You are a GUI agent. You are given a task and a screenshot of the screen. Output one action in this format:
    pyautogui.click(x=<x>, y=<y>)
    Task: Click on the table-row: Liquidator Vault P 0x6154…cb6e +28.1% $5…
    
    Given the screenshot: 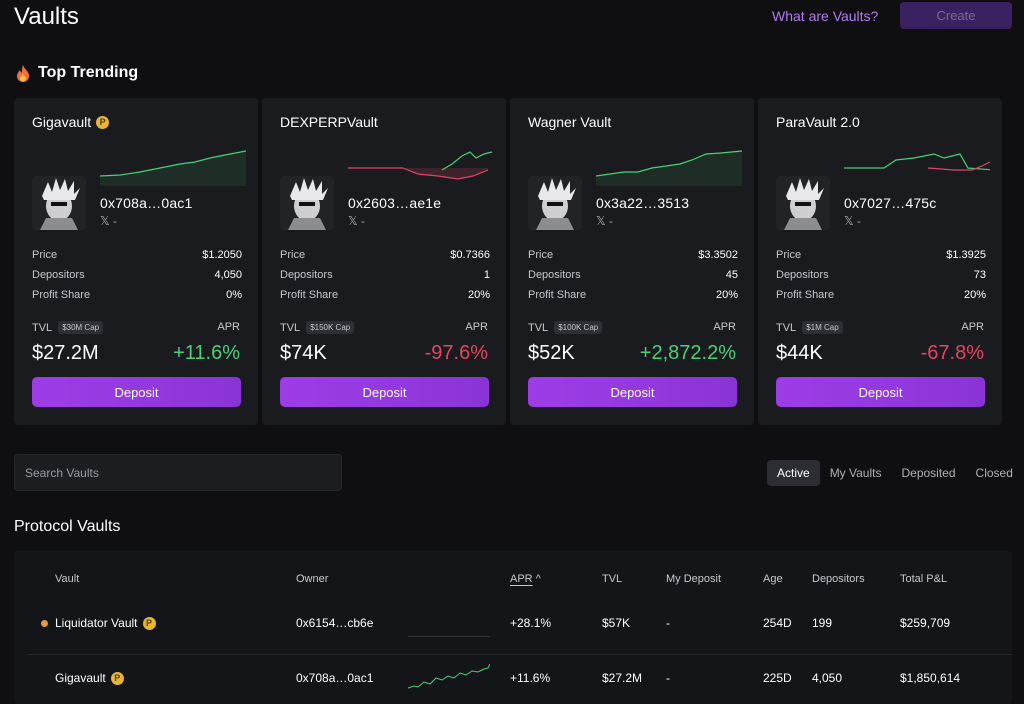 What is the action you would take?
    pyautogui.click(x=513, y=623)
    